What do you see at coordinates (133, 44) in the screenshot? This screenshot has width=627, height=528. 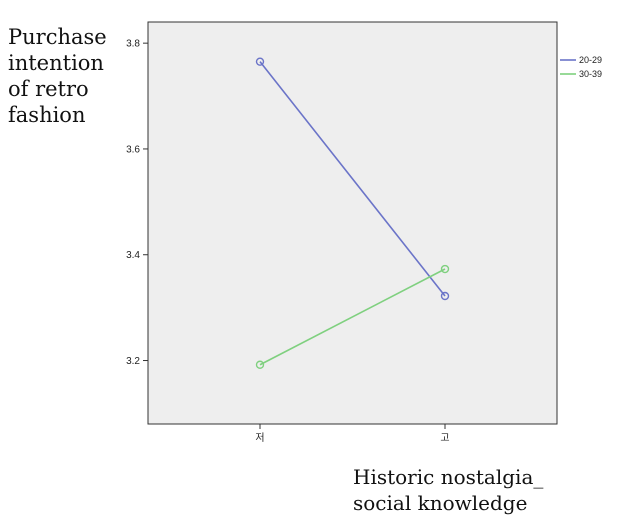 I see `y-tick-label: 3.8` at bounding box center [133, 44].